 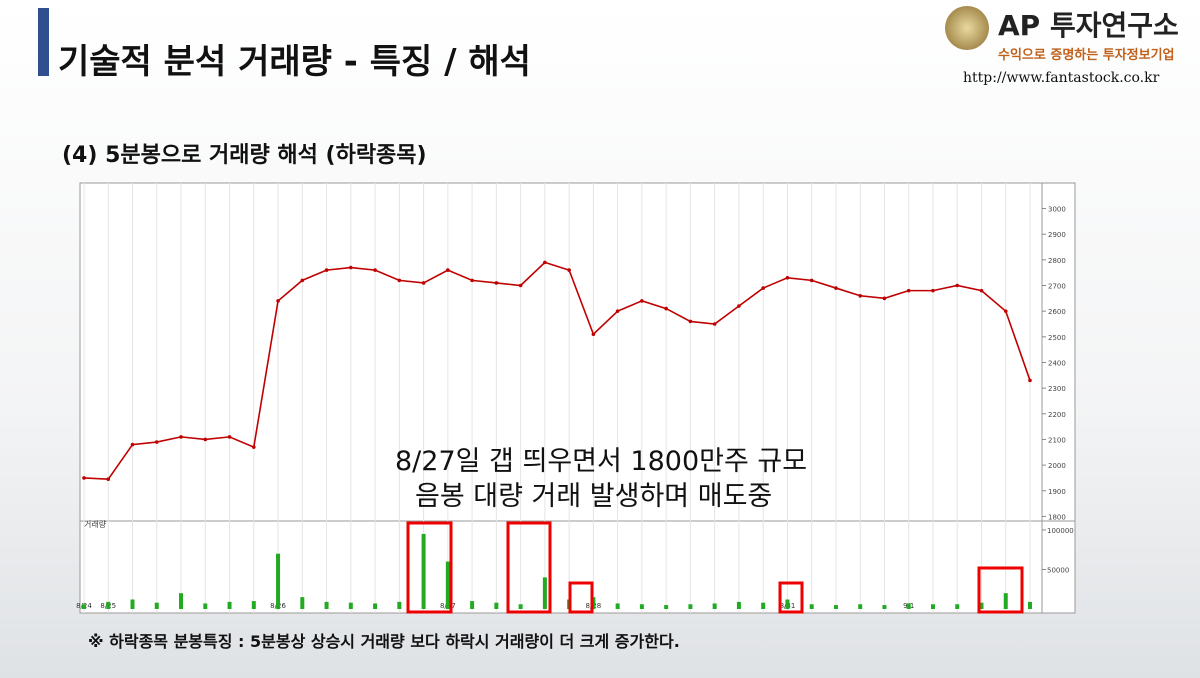 I want to click on y-tick-label: 2900, so click(x=1057, y=235).